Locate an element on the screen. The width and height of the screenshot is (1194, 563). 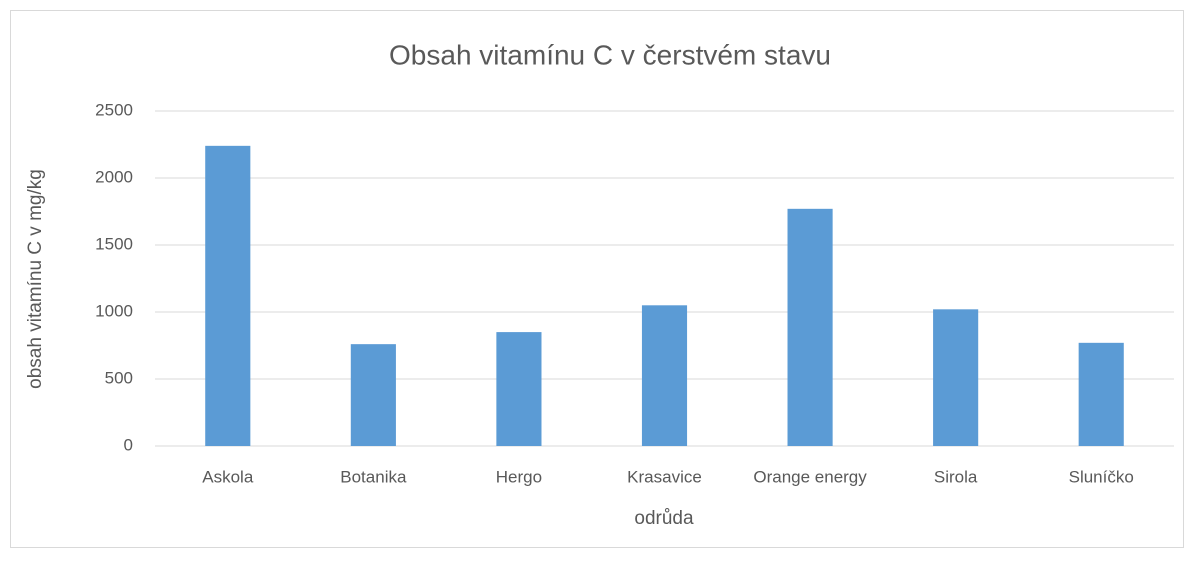
x-tick-label: Sluníčko is located at coordinates (1101, 476).